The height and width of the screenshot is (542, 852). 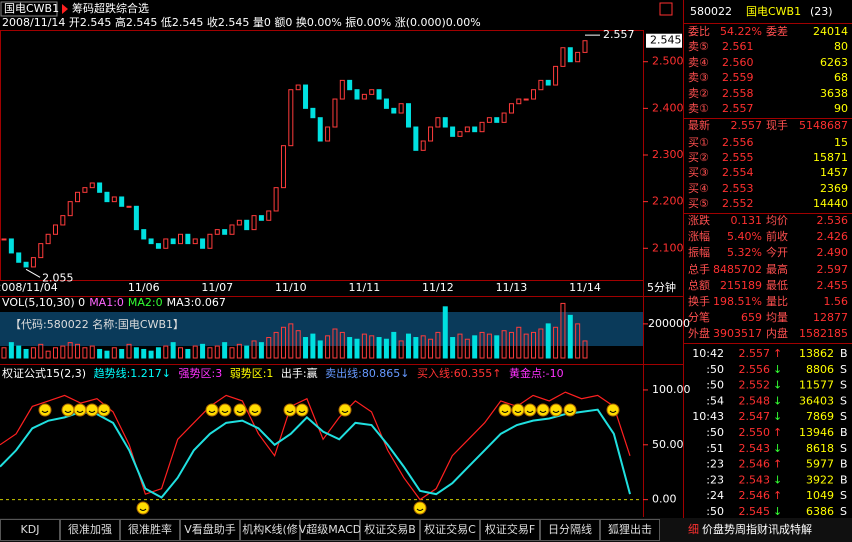 I want to click on tab-label: 狐狸出击, so click(x=630, y=529).